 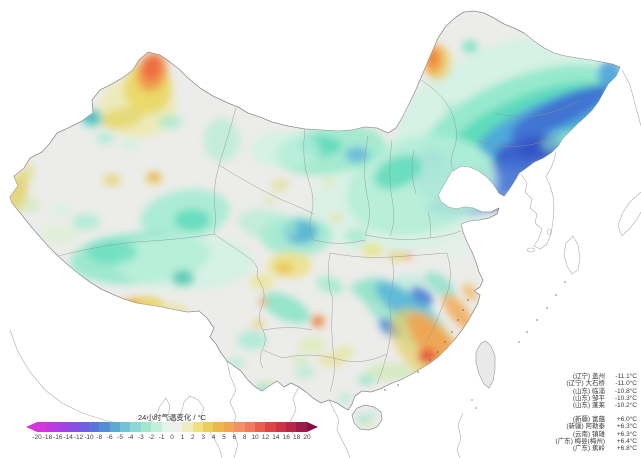 I want to click on station-temp-change-value: +6.4°C, so click(x=626, y=441).